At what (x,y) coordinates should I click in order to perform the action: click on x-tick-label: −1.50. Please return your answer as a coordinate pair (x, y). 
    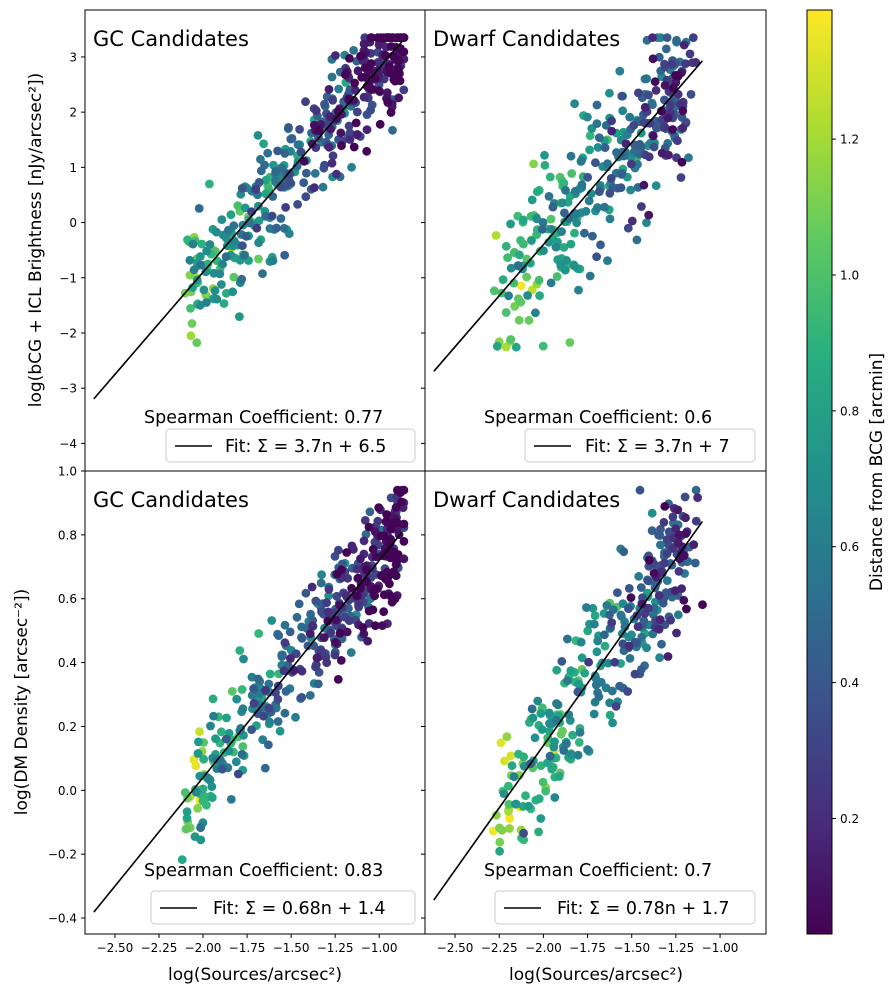
    Looking at the image, I should click on (291, 948).